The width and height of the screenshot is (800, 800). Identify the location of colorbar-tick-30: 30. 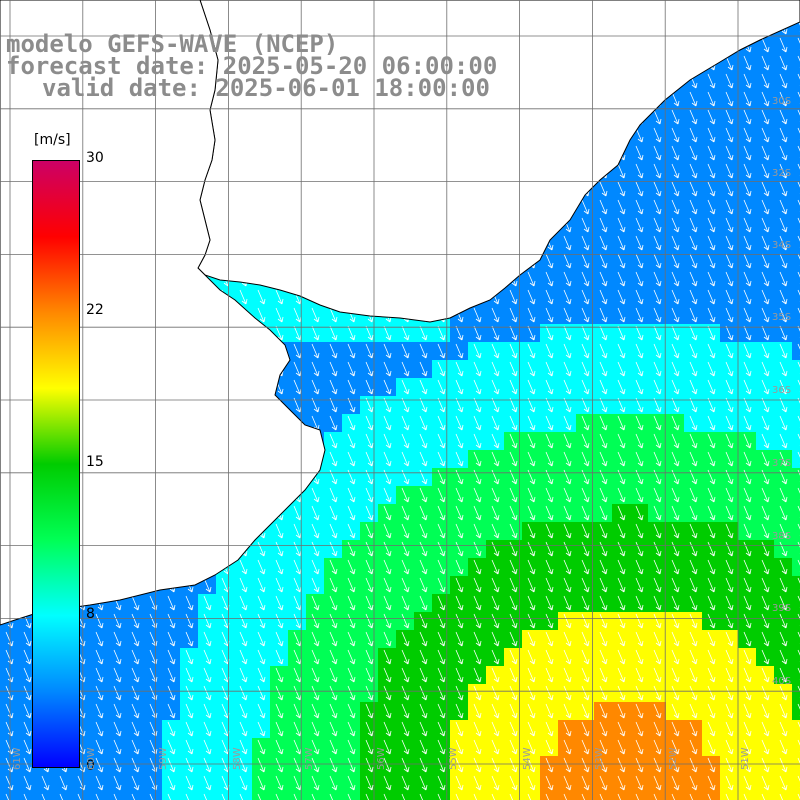
(95, 158).